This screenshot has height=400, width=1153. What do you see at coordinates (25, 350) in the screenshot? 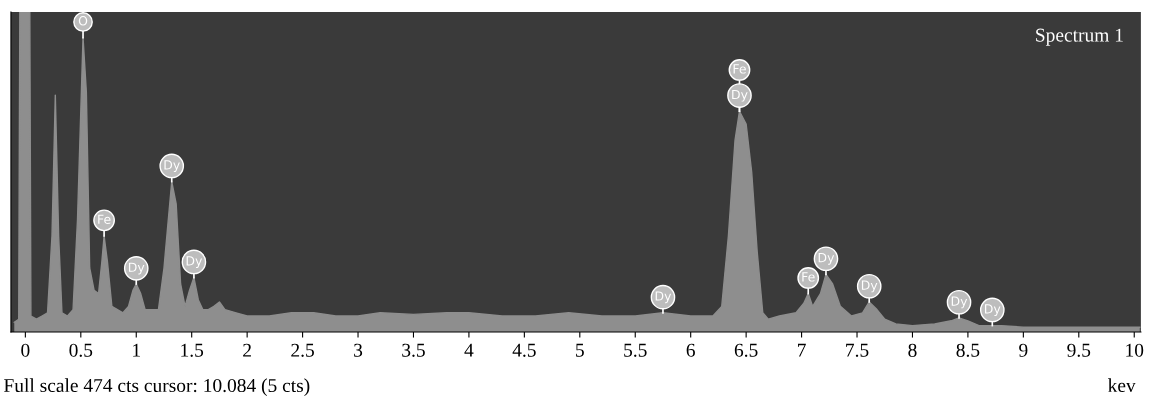
I see `x-tick-label: 0` at bounding box center [25, 350].